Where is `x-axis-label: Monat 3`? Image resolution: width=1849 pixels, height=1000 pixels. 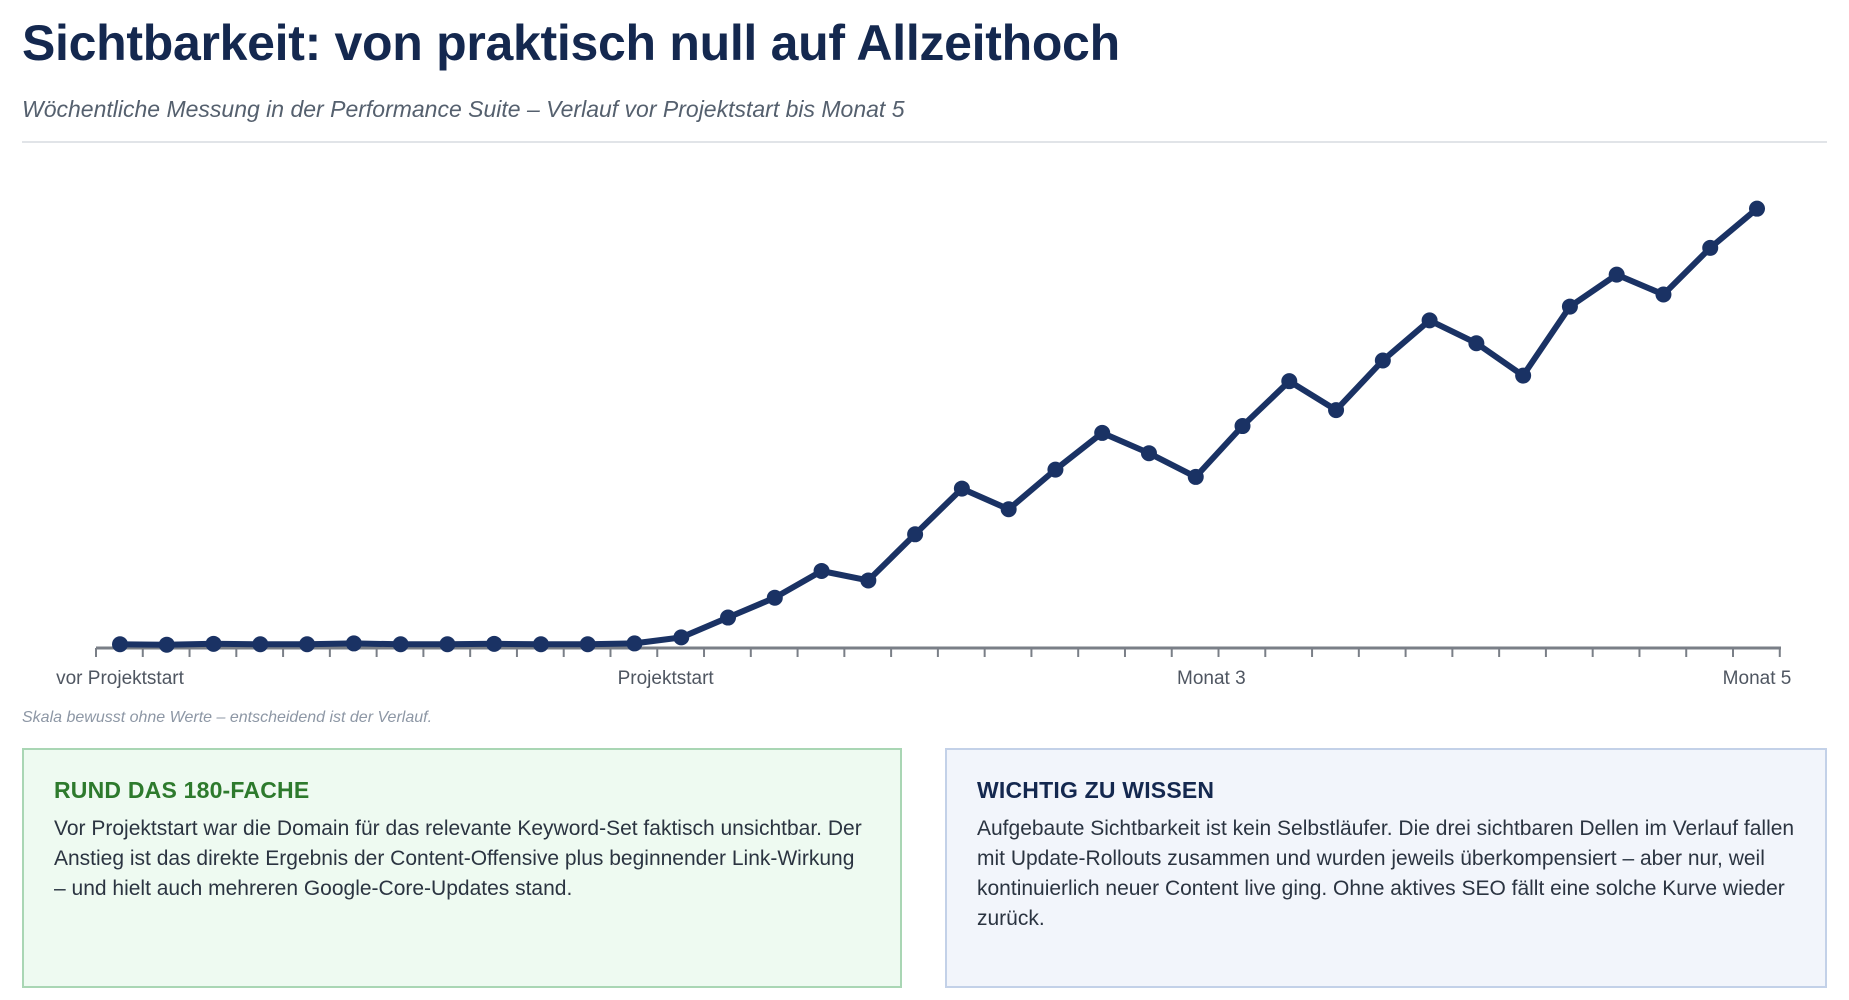 x-axis-label: Monat 3 is located at coordinates (1211, 678).